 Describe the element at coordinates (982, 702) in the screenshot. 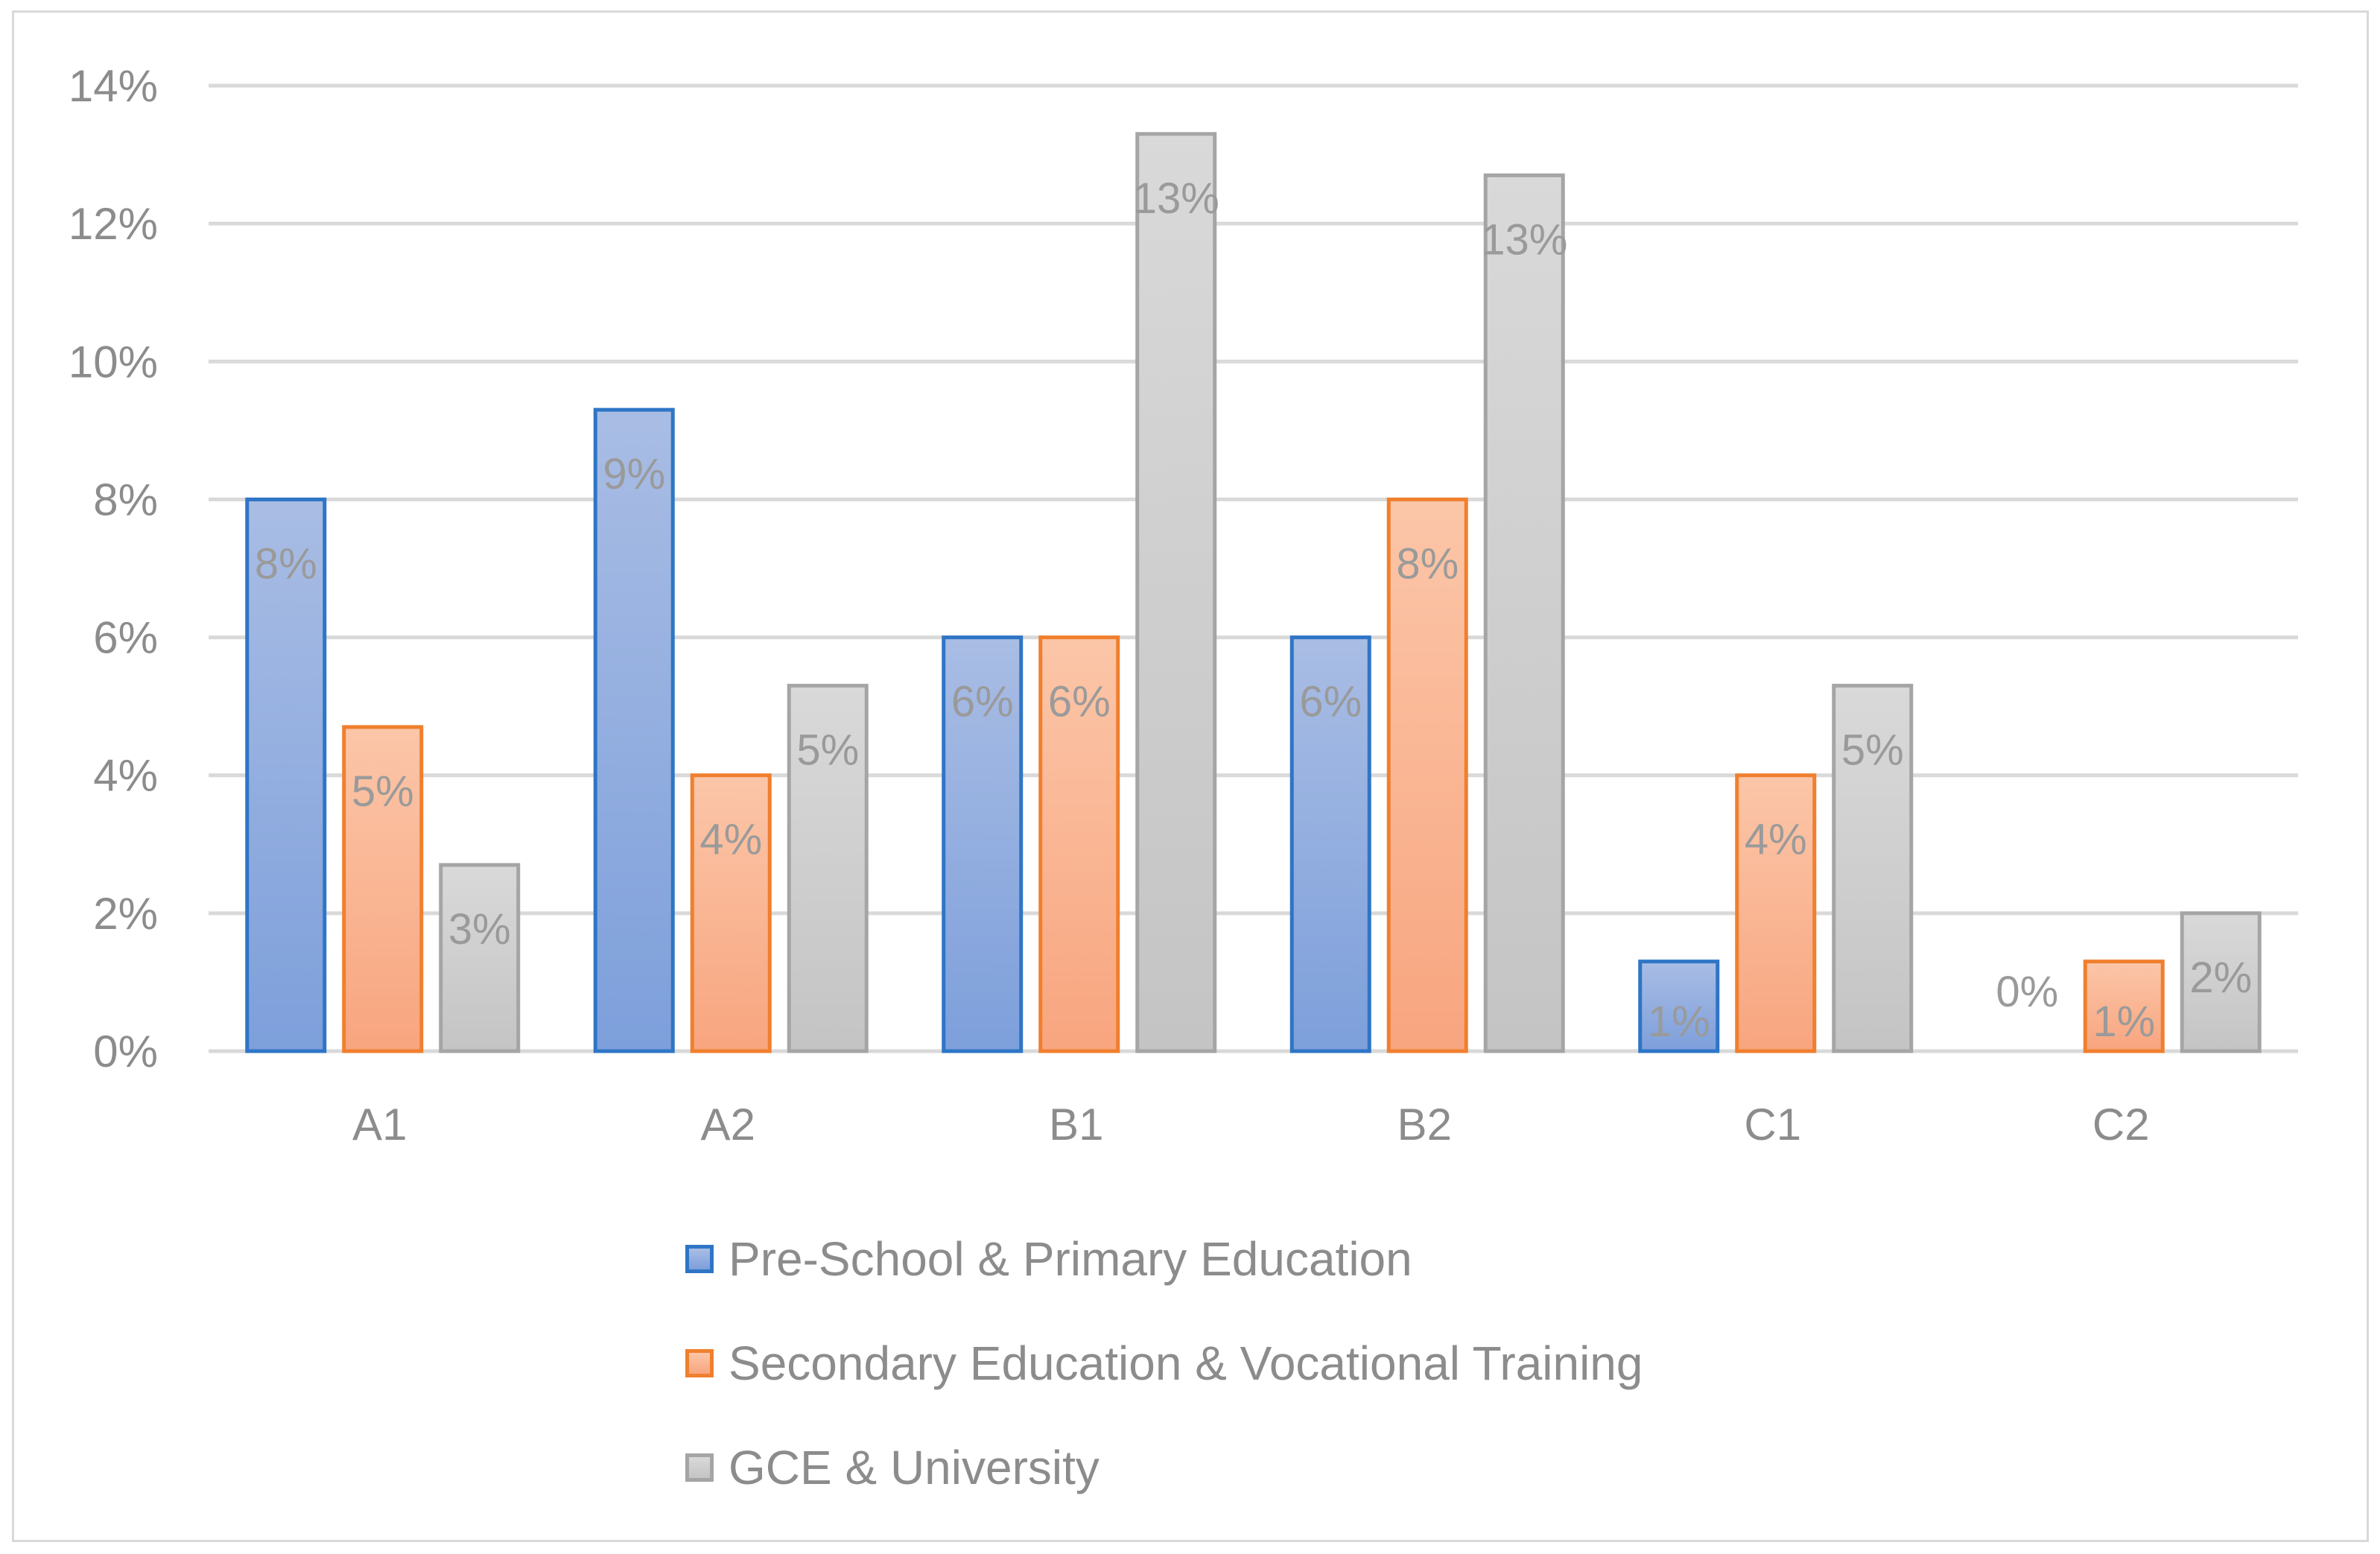

I see `data-label-b1-series-0: 6%` at that location.